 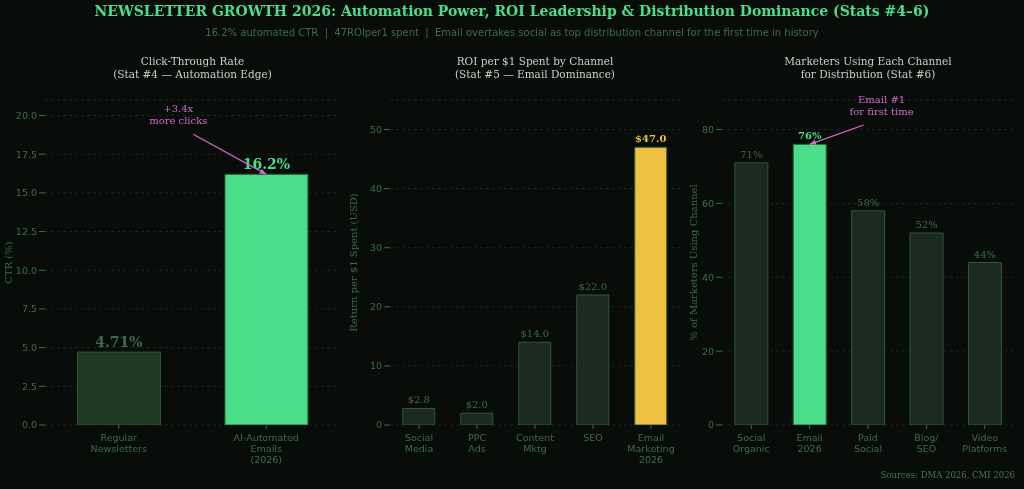 I want to click on x-tick-label: SEO, so click(x=593, y=437).